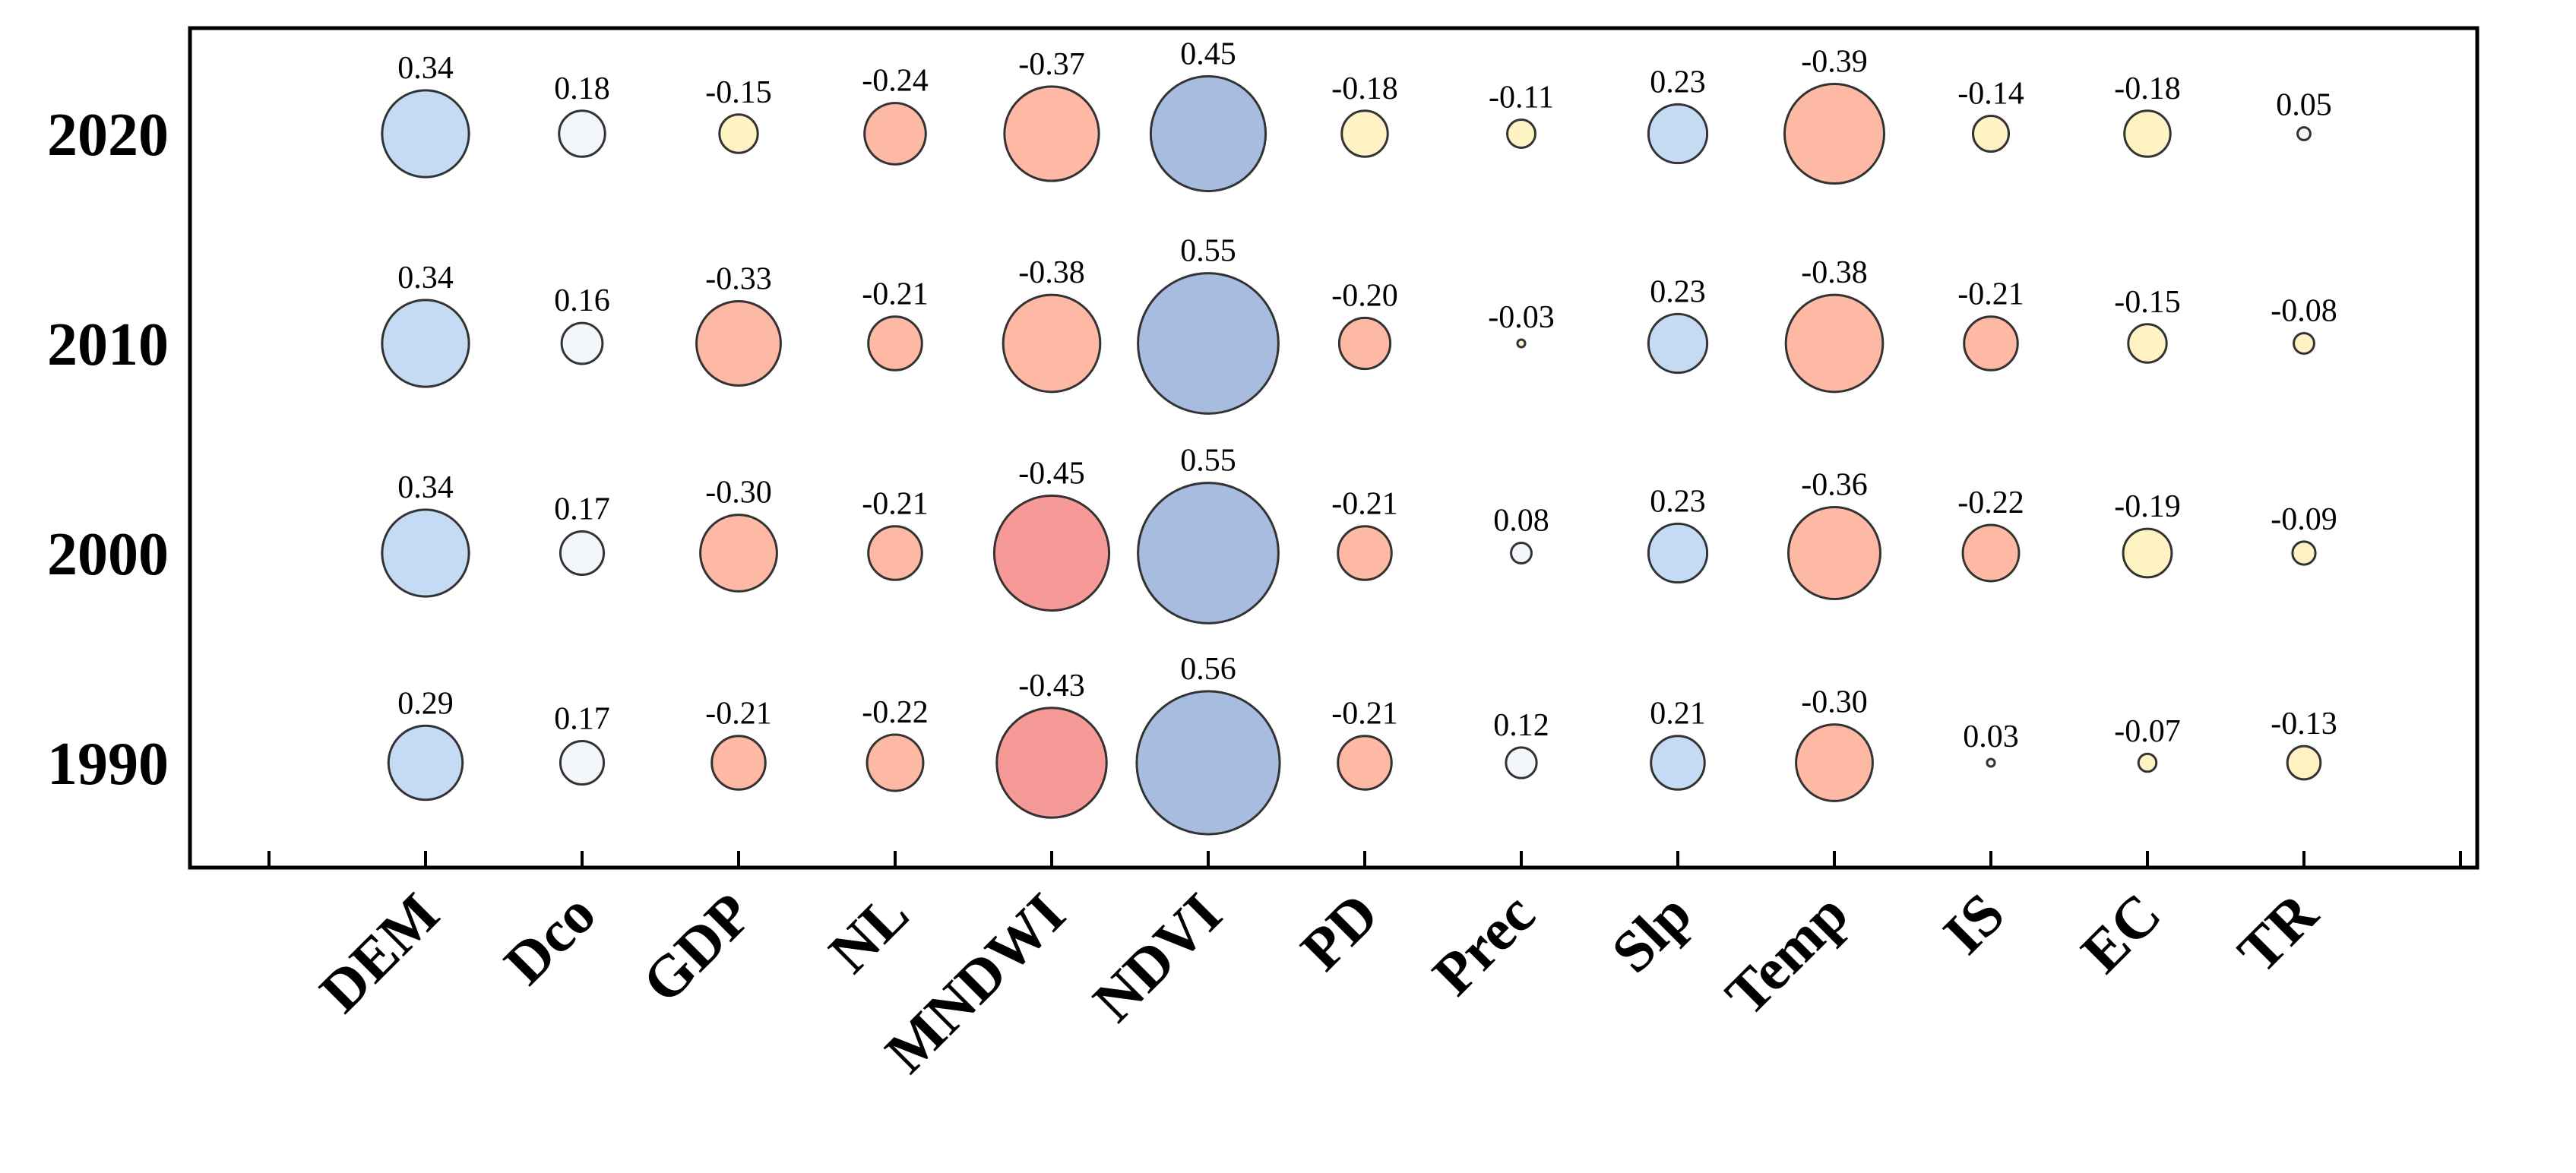 The image size is (2576, 1173). What do you see at coordinates (1991, 503) in the screenshot?
I see `data-label-2000-is: -0.22` at bounding box center [1991, 503].